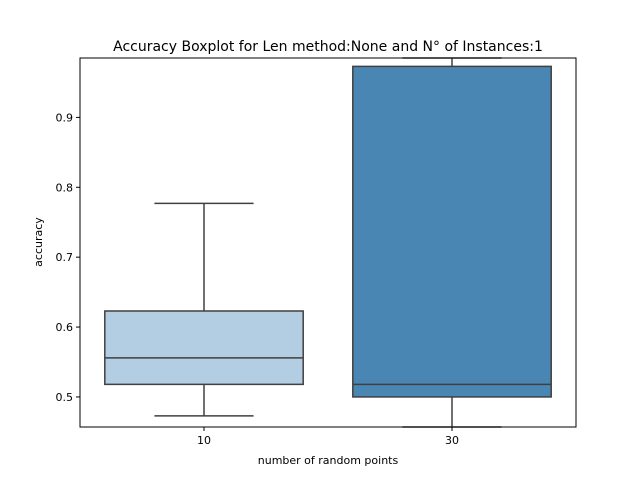 The image size is (640, 480). What do you see at coordinates (65, 397) in the screenshot?
I see `y-tick-label-0: 0.5` at bounding box center [65, 397].